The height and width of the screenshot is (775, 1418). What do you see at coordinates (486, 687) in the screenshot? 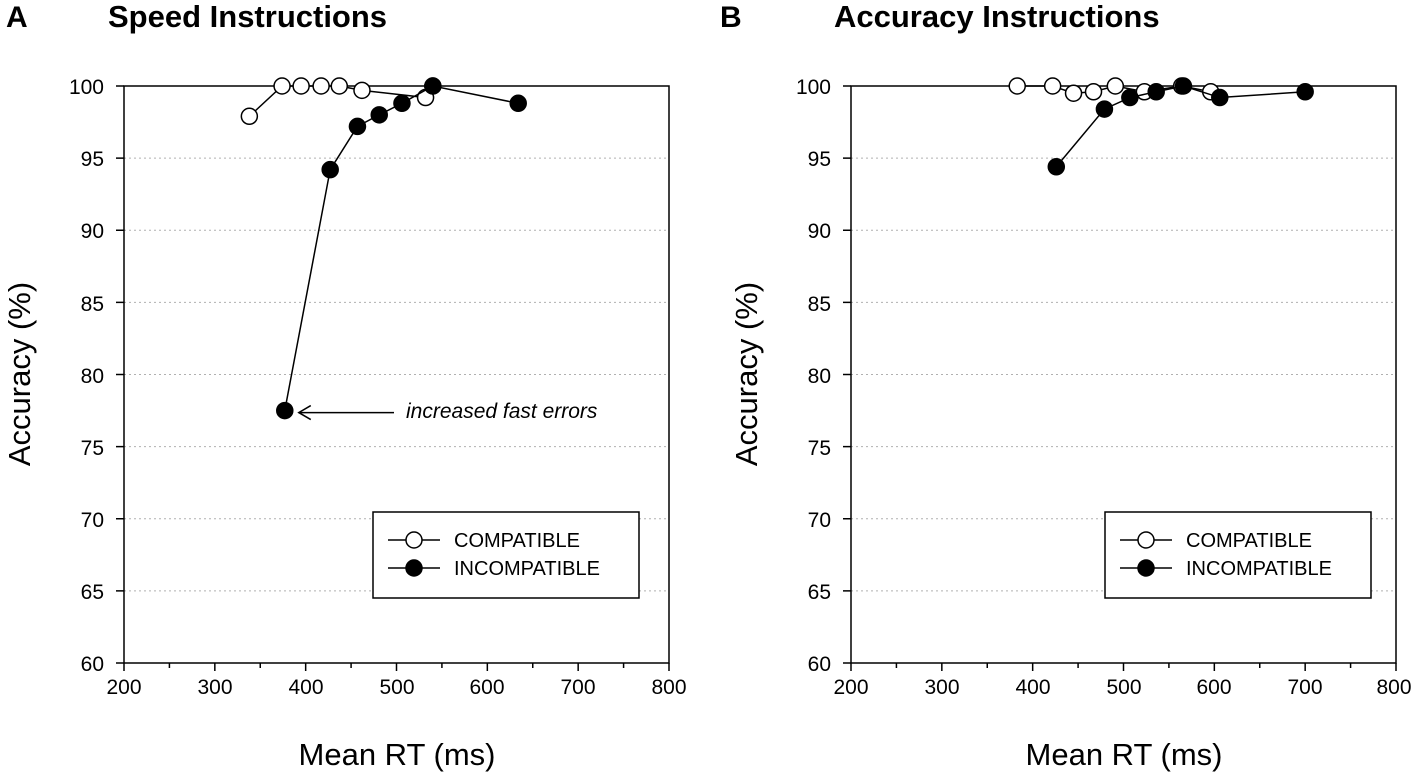
I see `panel-a-x-tick-label: 600` at bounding box center [486, 687].